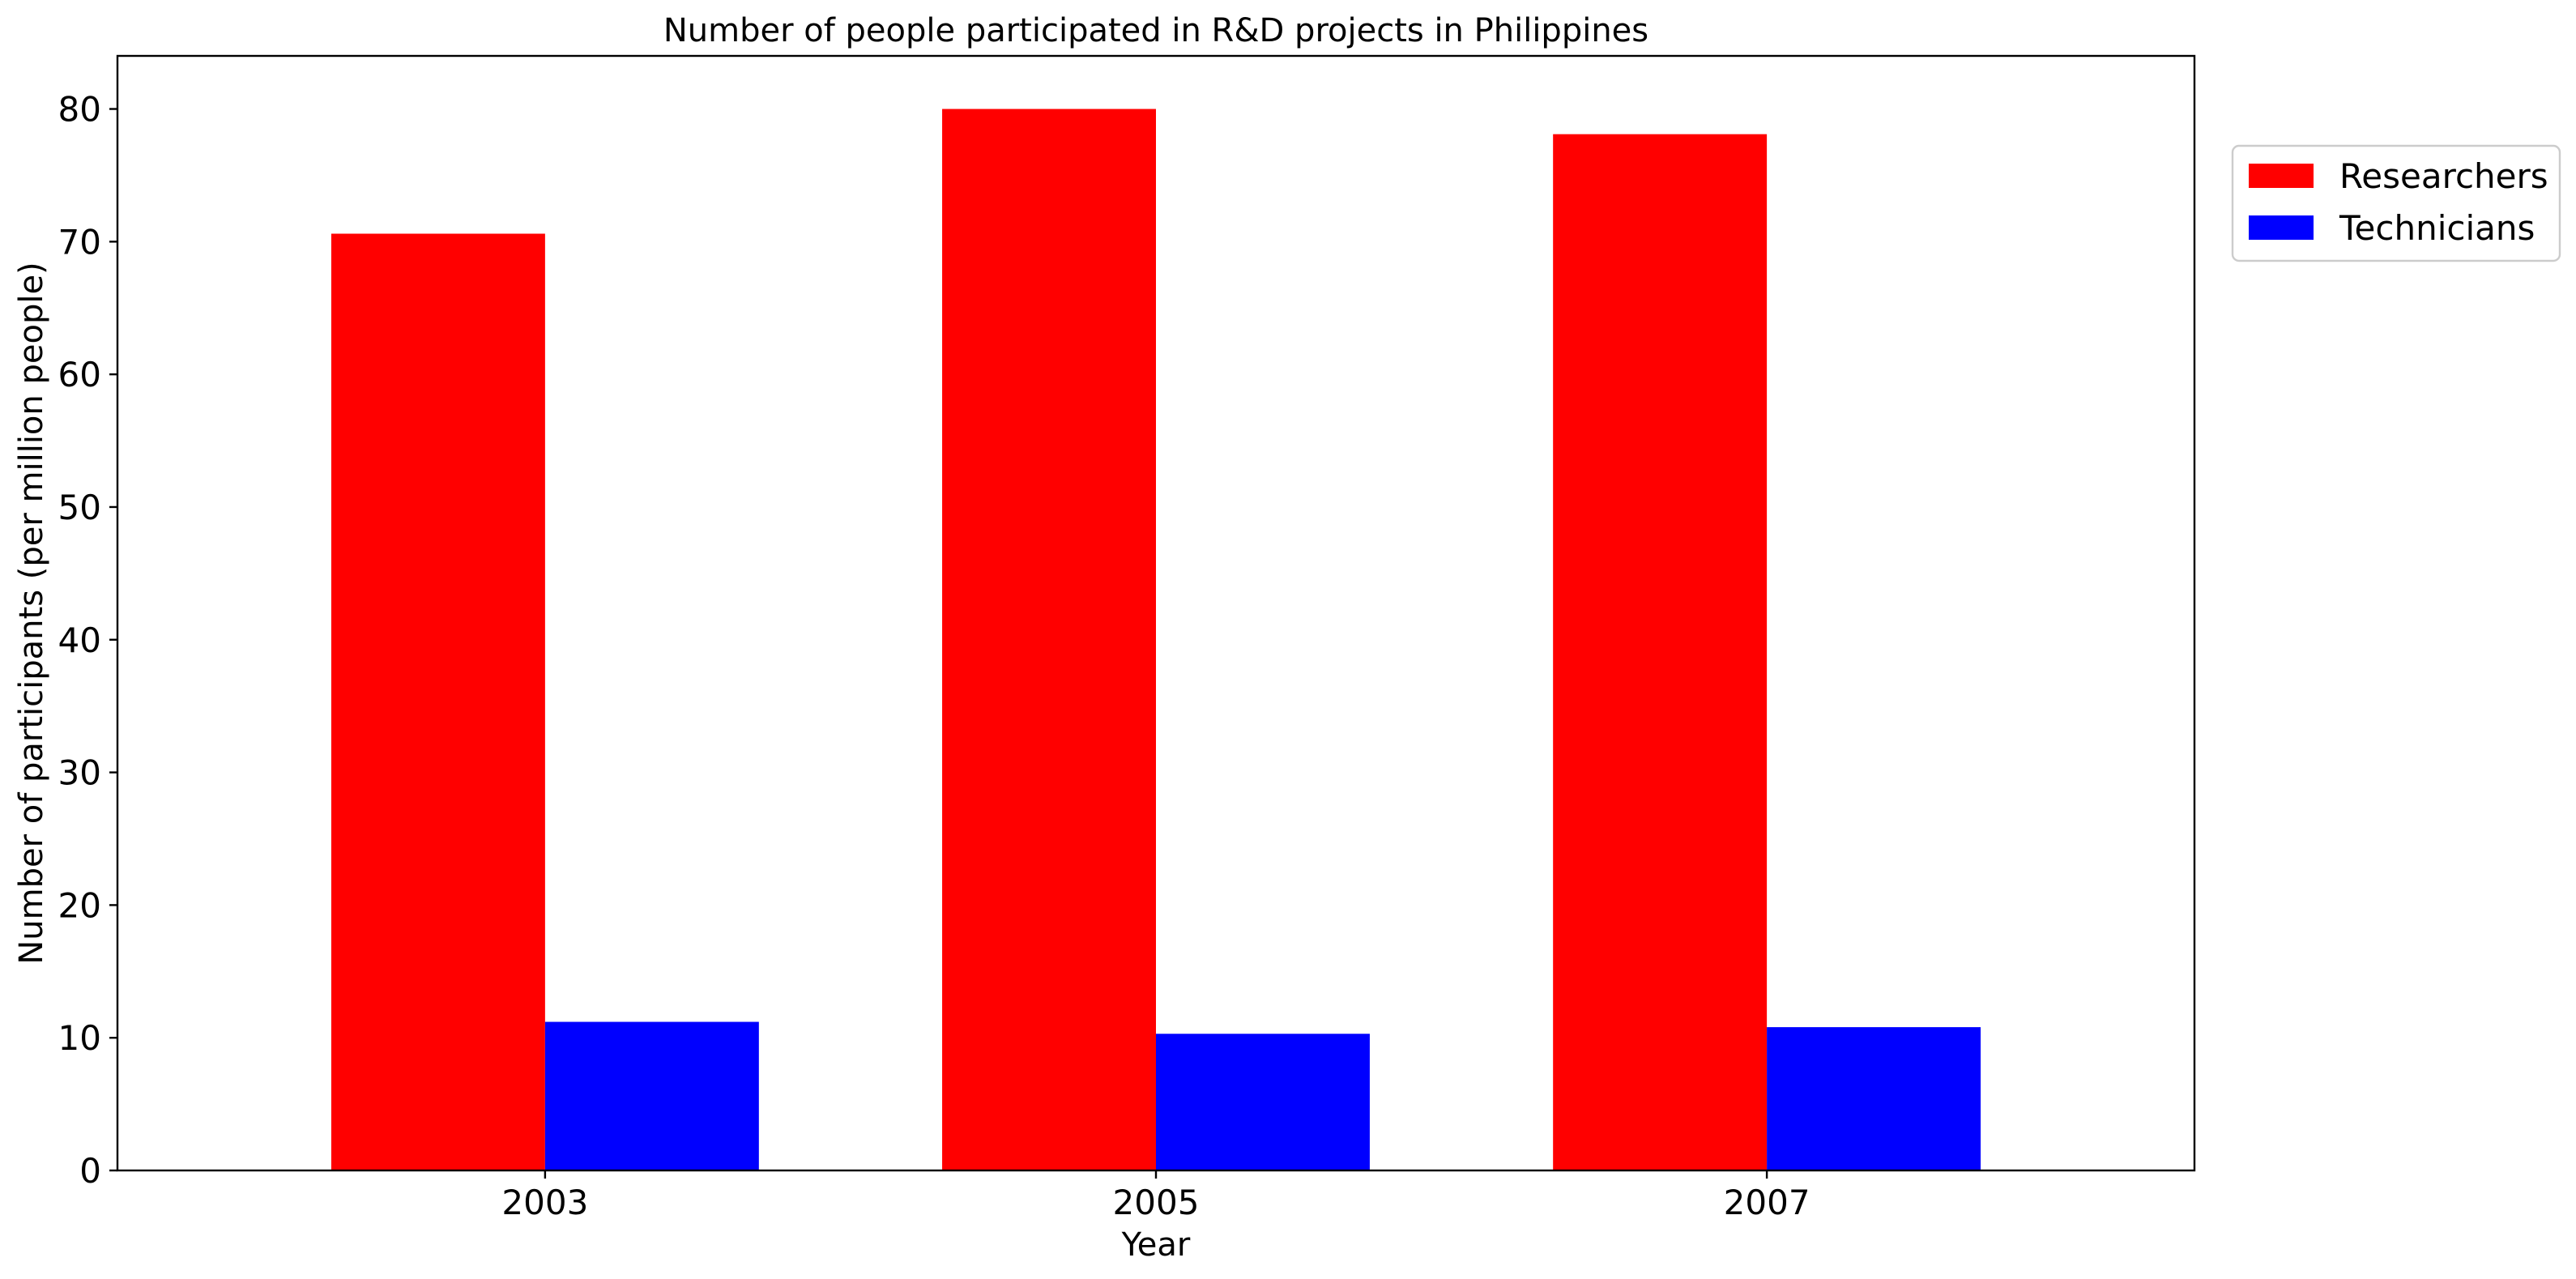 The image size is (2576, 1279). Describe the element at coordinates (79, 110) in the screenshot. I see `y-tick-label: 80` at that location.